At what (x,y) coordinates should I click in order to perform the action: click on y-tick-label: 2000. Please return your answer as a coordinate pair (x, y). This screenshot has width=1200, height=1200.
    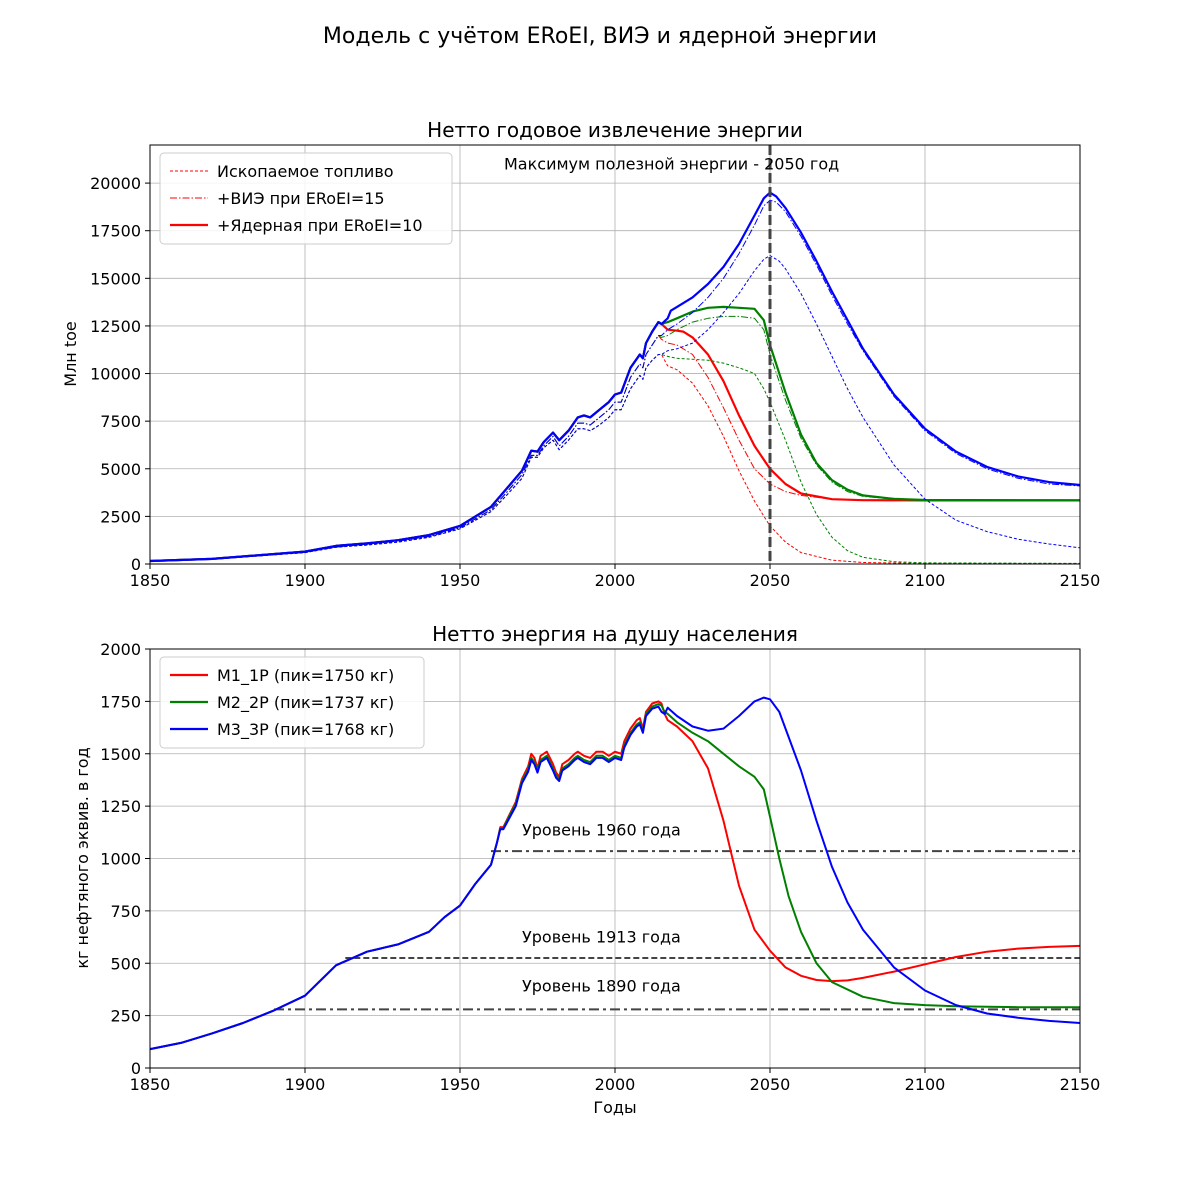
    Looking at the image, I should click on (120, 649).